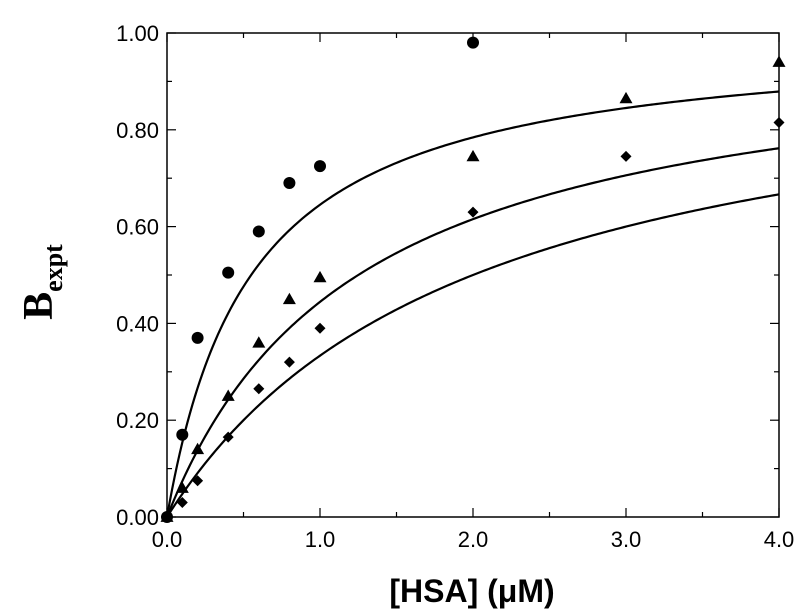  What do you see at coordinates (53, 268) in the screenshot?
I see `y-axis-title-sub: expt` at bounding box center [53, 268].